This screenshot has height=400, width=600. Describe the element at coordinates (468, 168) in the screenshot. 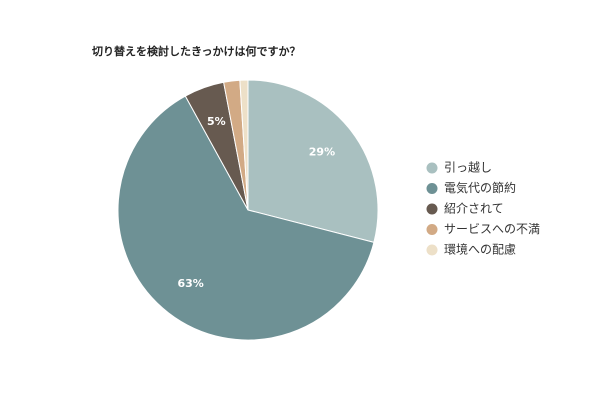

I see `legend-label: 引っ越し` at that location.